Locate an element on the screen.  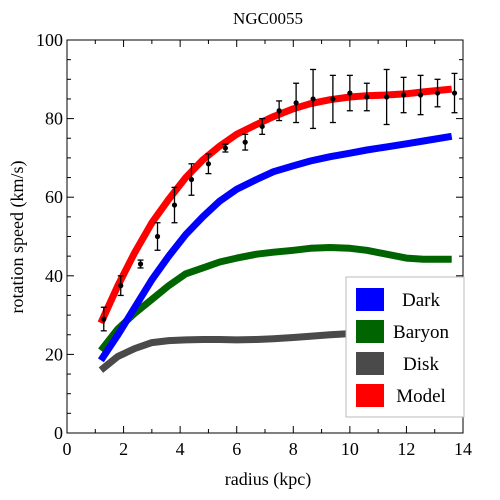
x-tick-label: 2 is located at coordinates (123, 449).